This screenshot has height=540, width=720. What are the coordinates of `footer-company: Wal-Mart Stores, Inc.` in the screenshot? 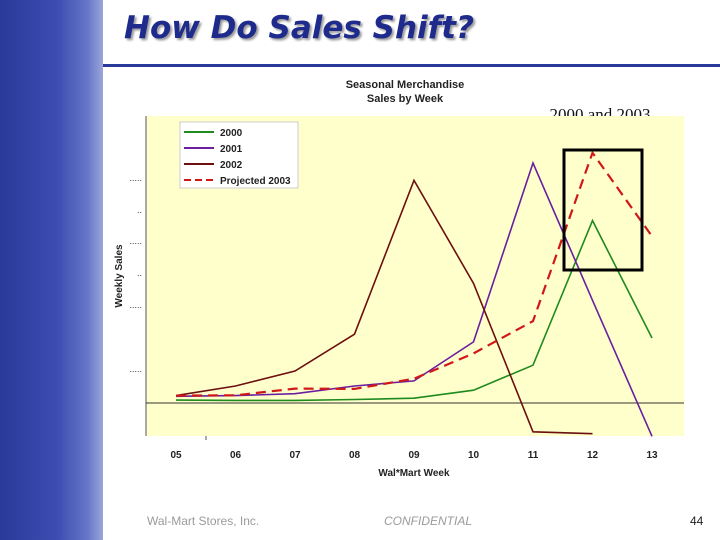 It's located at (203, 521).